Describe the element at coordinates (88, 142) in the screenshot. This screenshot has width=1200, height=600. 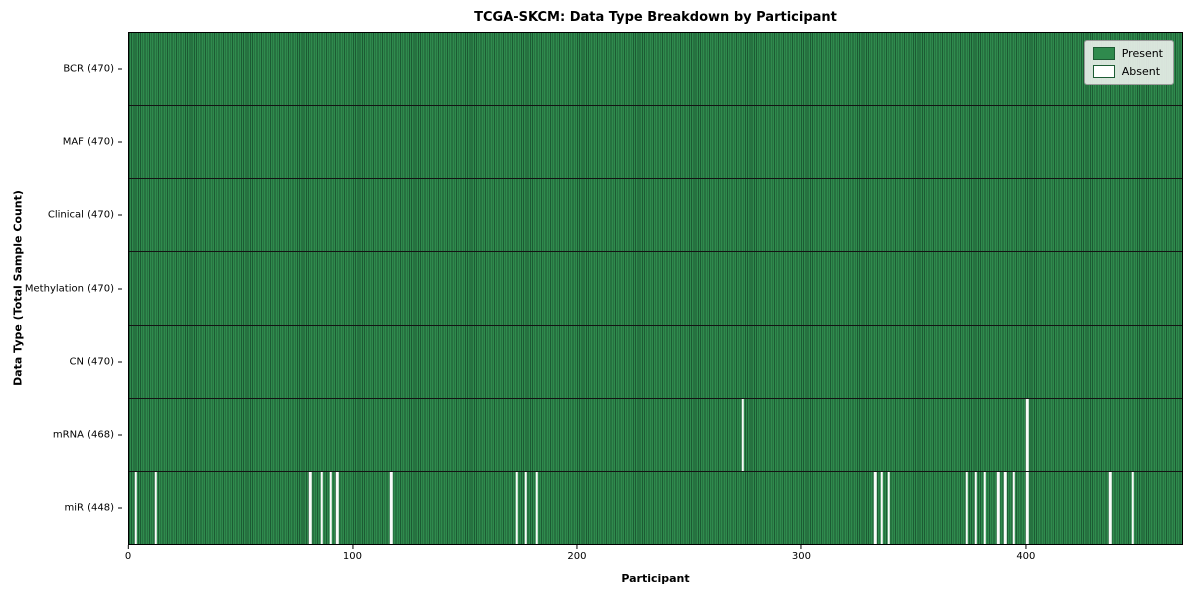
I see `y-tick-label: MAF (470)` at that location.